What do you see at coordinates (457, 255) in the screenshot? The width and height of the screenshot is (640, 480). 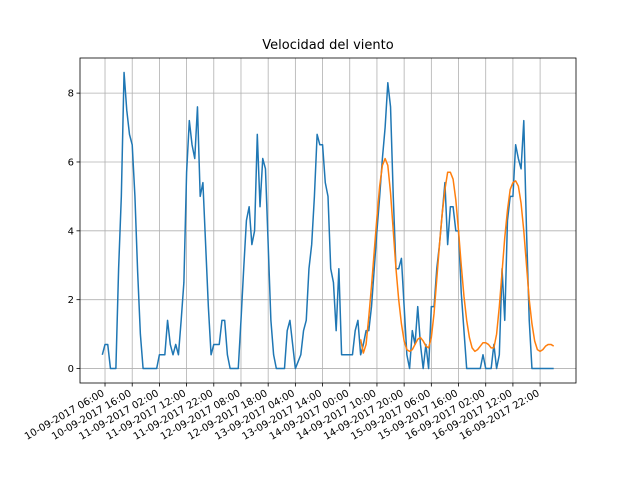 I see `series-line` at bounding box center [457, 255].